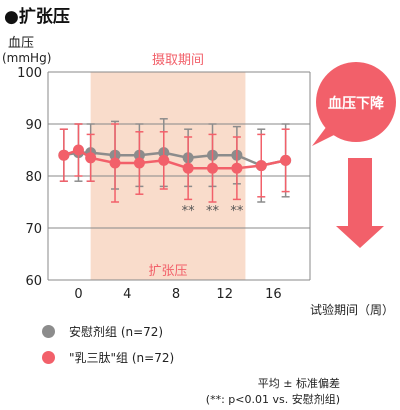 This screenshot has height=410, width=400. I want to click on callout-text: 血压下降, so click(356, 103).